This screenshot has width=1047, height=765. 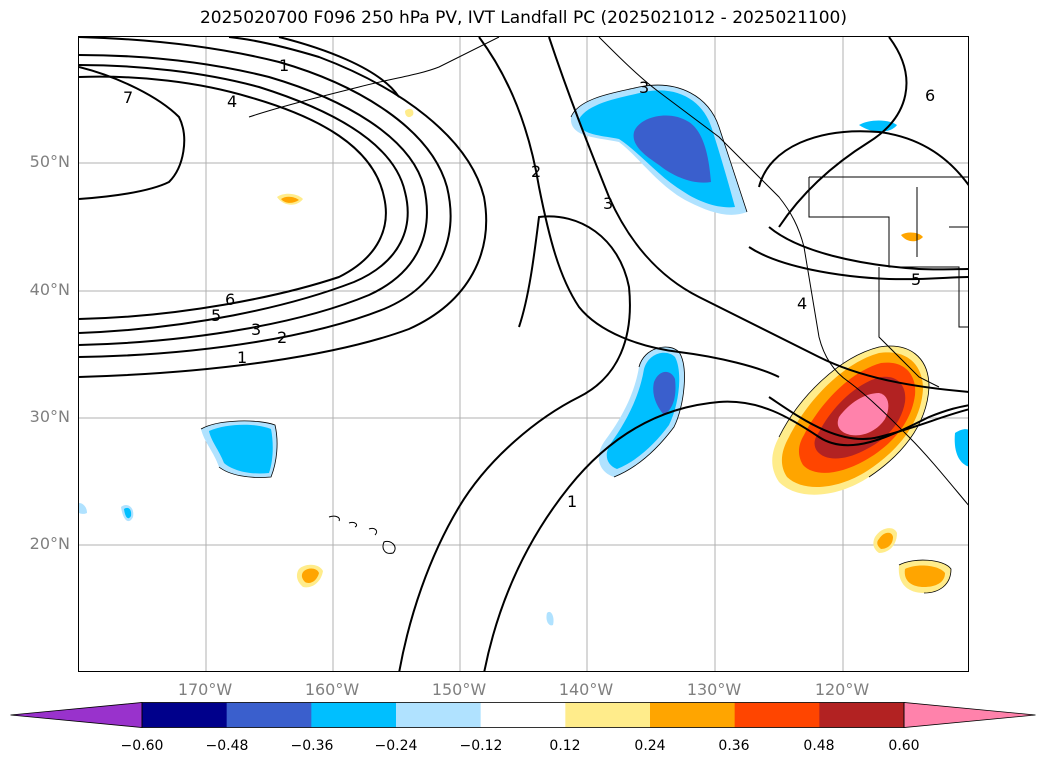 What do you see at coordinates (339, 67) in the screenshot?
I see `contour-1-arc` at bounding box center [339, 67].